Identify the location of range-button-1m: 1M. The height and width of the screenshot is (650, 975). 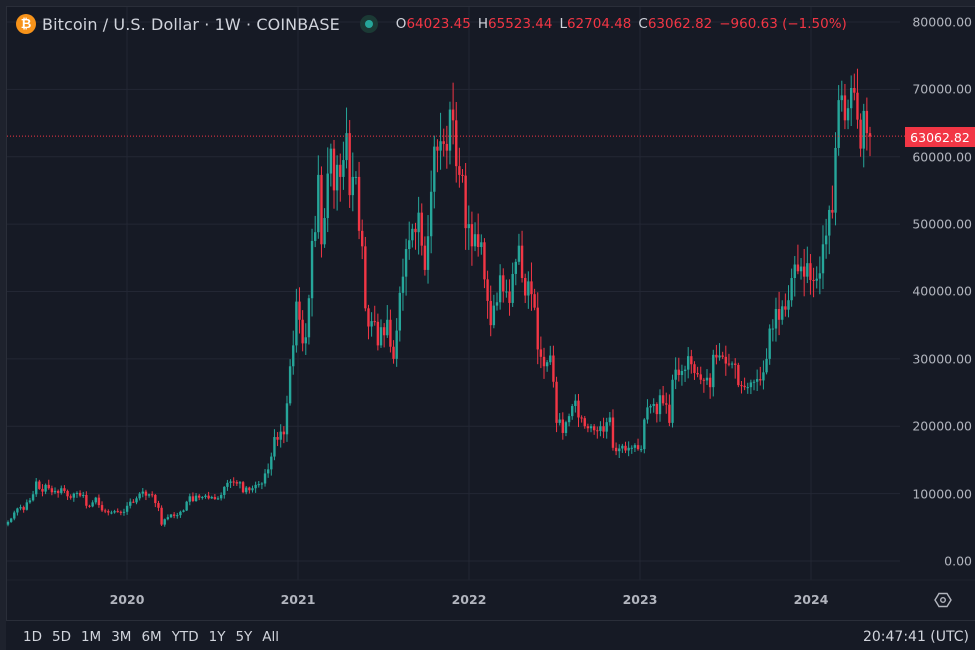
(91, 637).